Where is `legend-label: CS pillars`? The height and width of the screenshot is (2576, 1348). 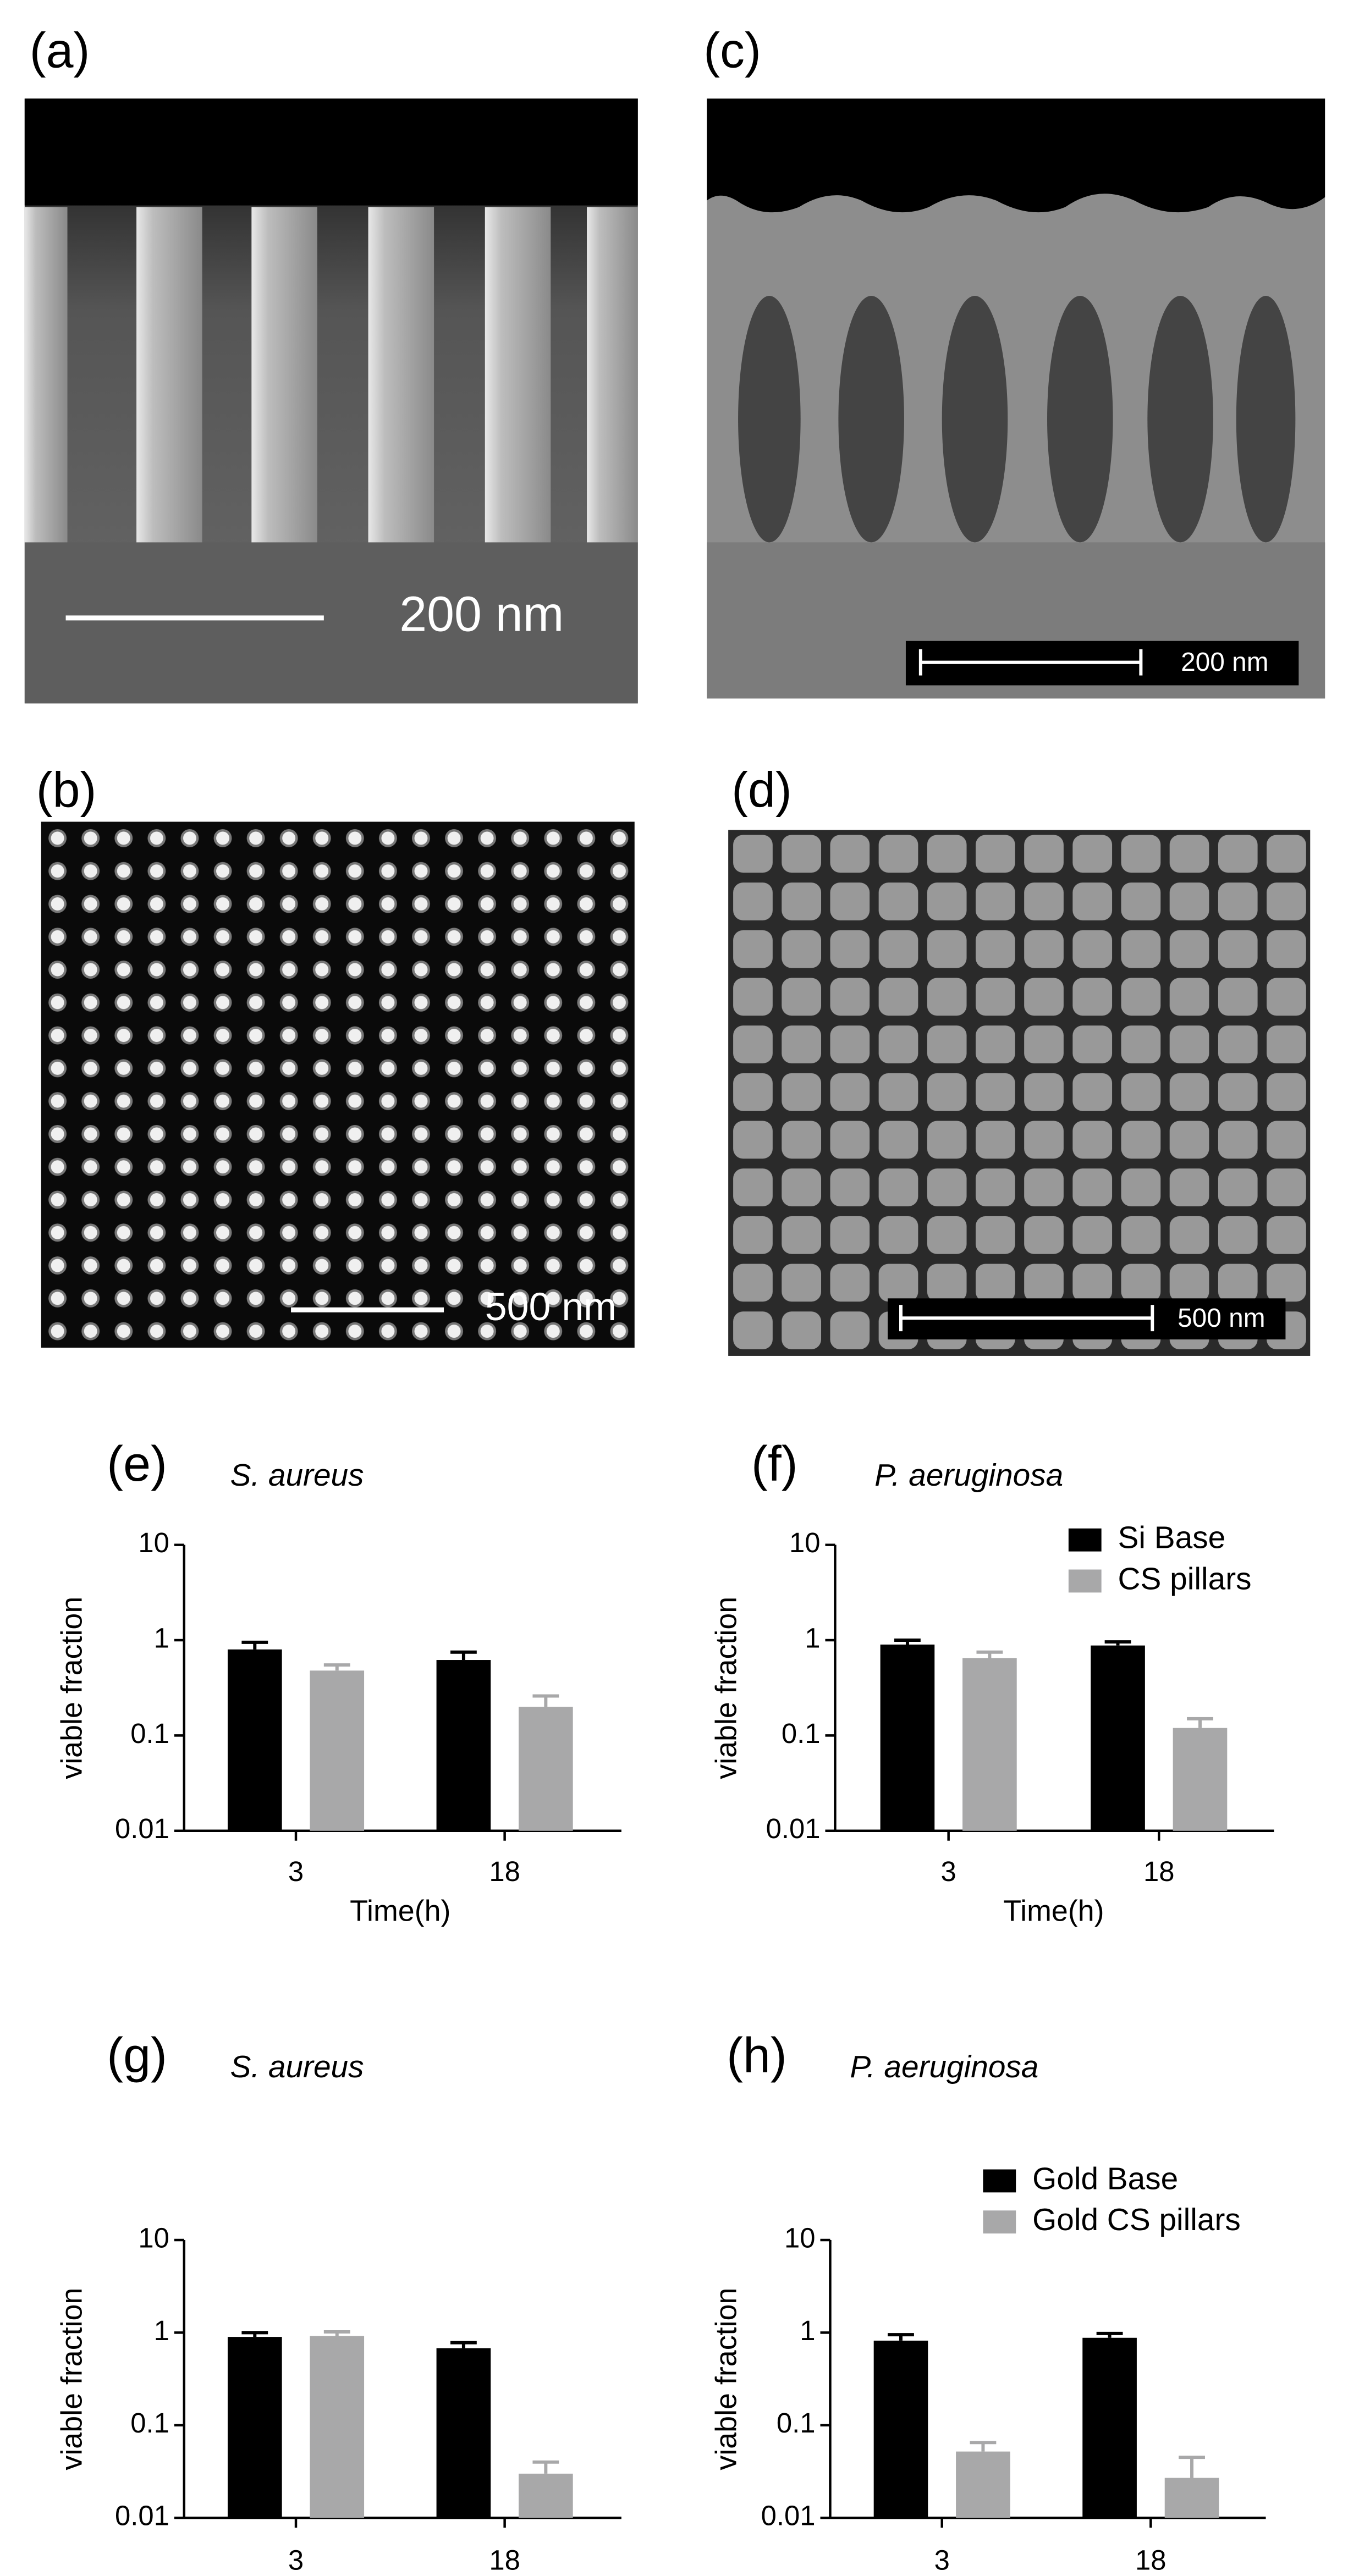
legend-label: CS pillars is located at coordinates (1185, 1579).